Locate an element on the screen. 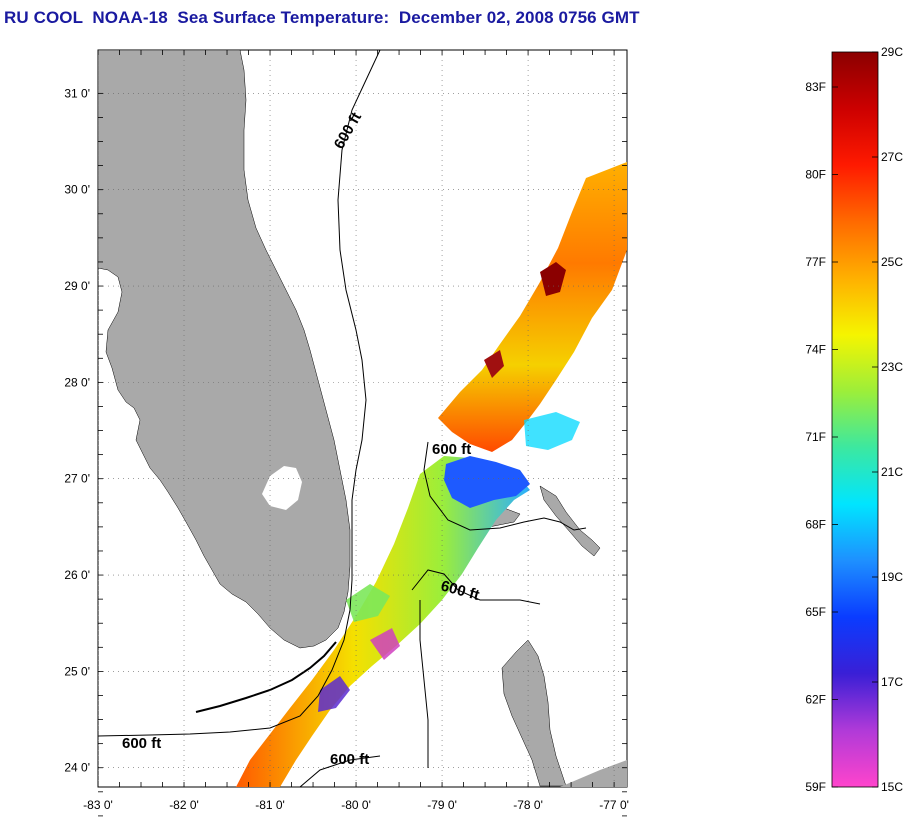 The image size is (913, 817). sst-swath-south is located at coordinates (383, 621).